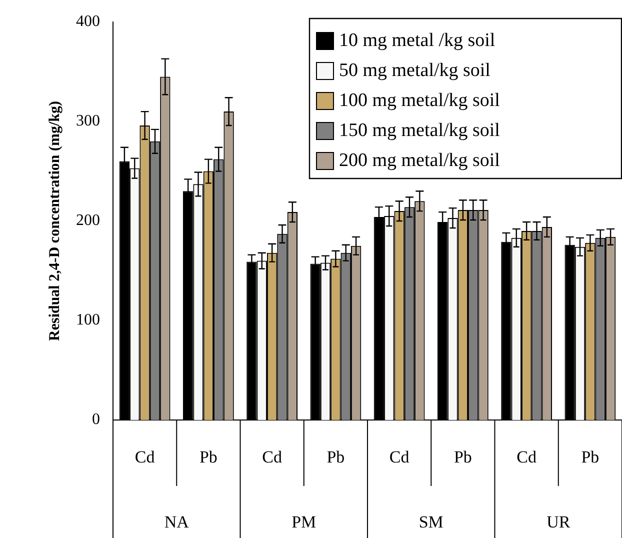 The height and width of the screenshot is (538, 622). I want to click on text: UR, so click(558, 522).